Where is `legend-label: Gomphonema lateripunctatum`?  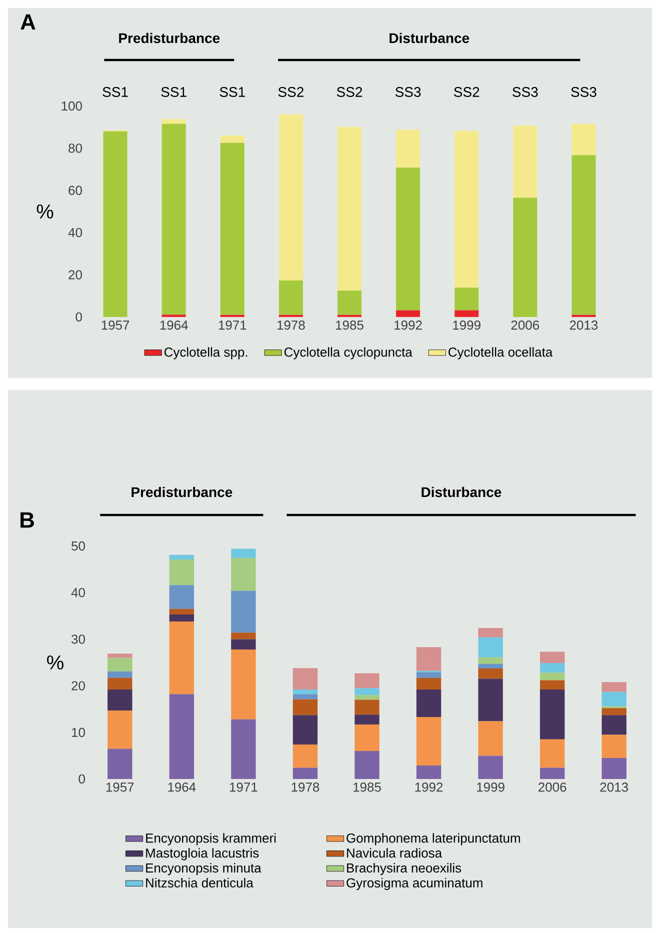
legend-label: Gomphonema lateripunctatum is located at coordinates (433, 839).